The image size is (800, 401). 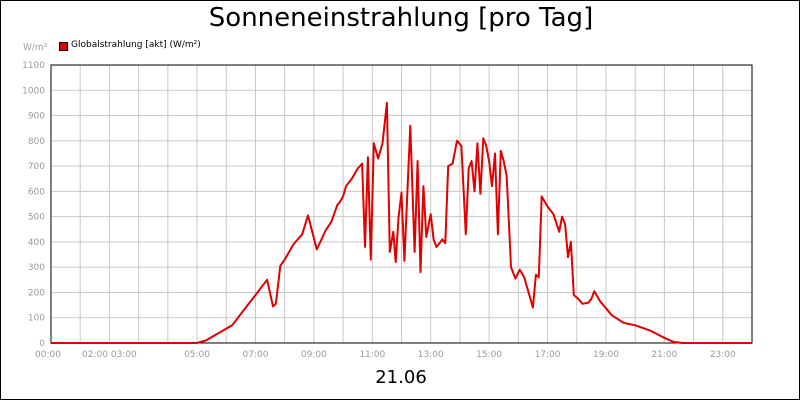 What do you see at coordinates (35, 48) in the screenshot?
I see `y-unit-label: W/m²` at bounding box center [35, 48].